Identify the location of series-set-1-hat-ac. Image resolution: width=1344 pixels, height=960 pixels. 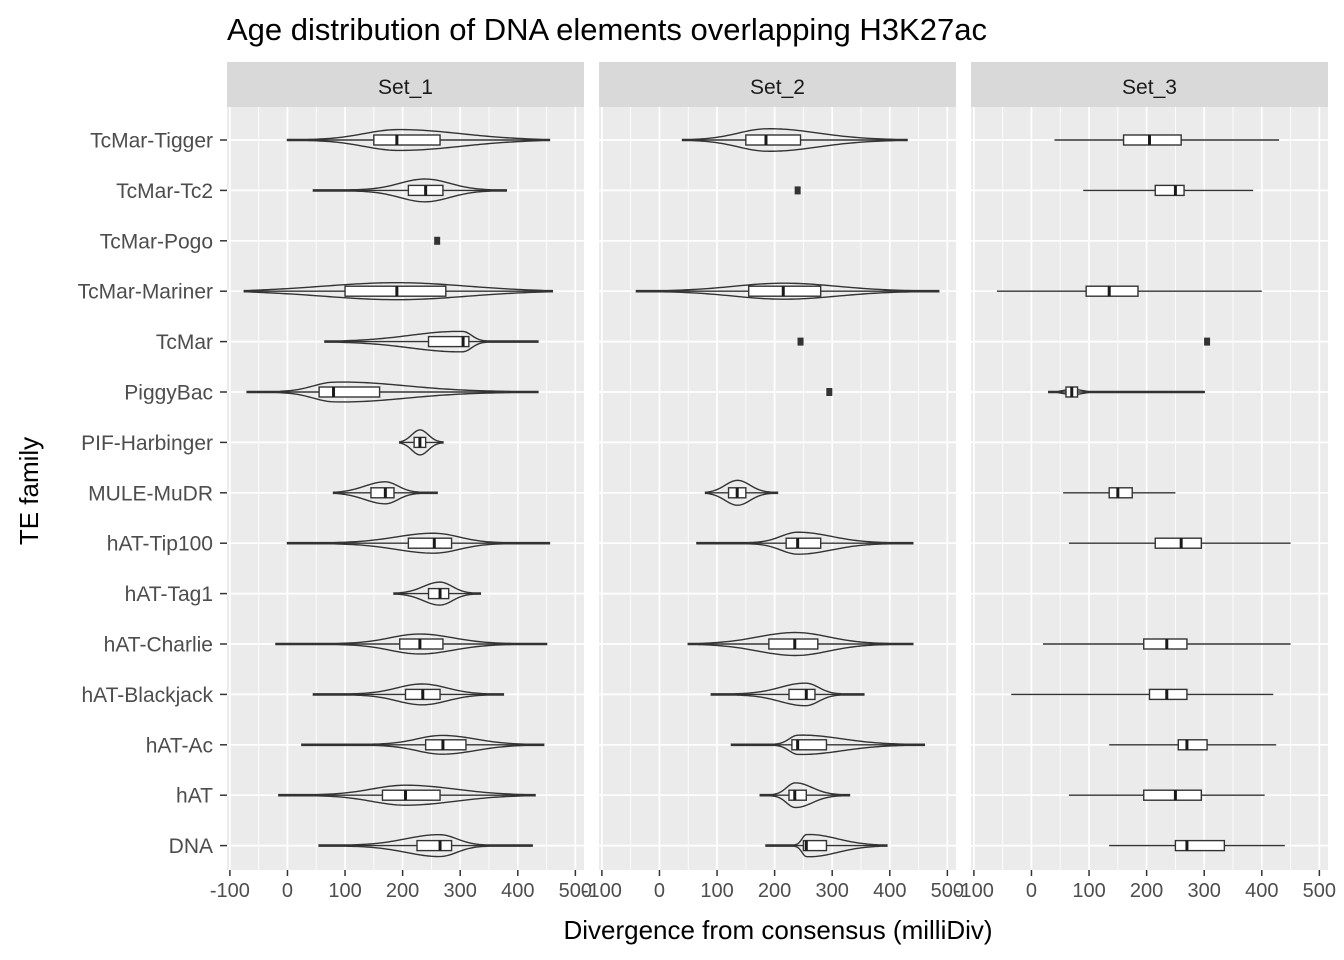
(423, 744).